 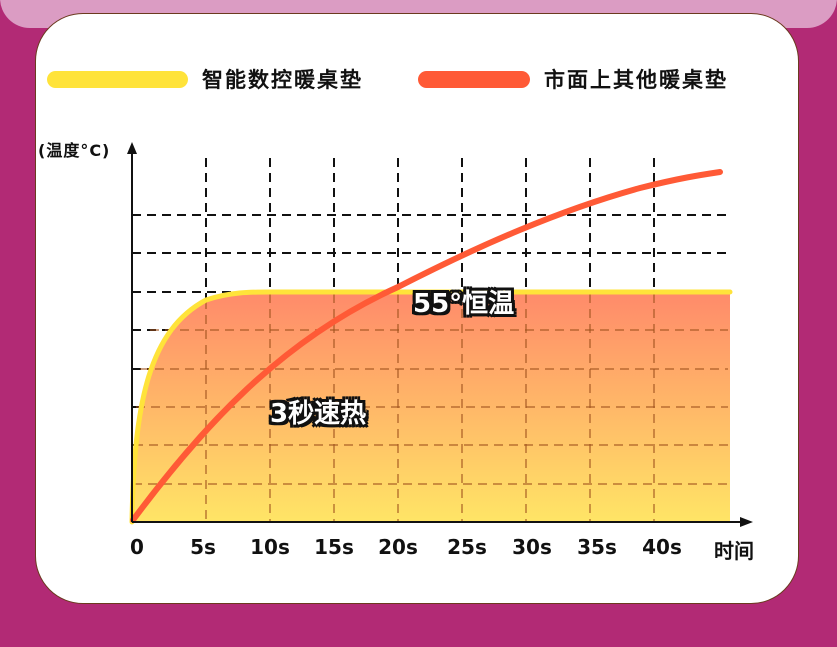 I want to click on y-axis-arrow-icon, so click(x=132, y=148).